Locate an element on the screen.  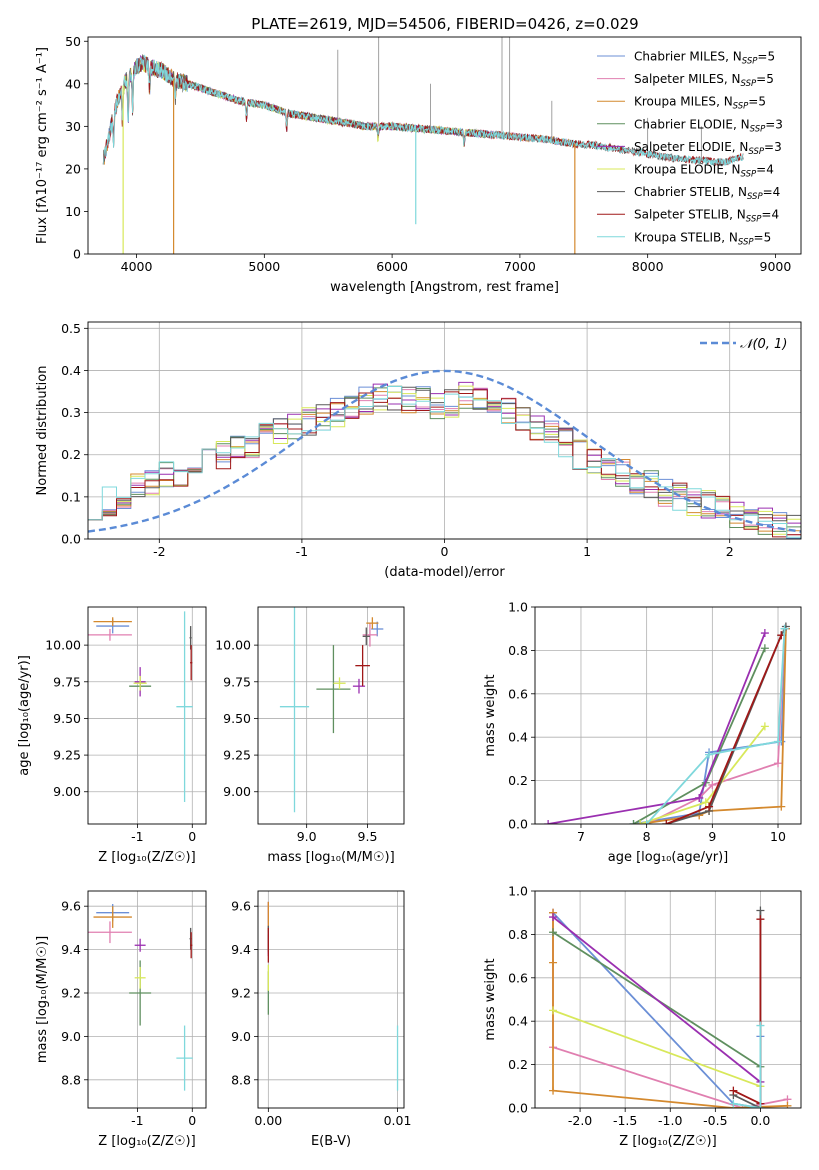
y-tick-label: 30 is located at coordinates (73, 126).